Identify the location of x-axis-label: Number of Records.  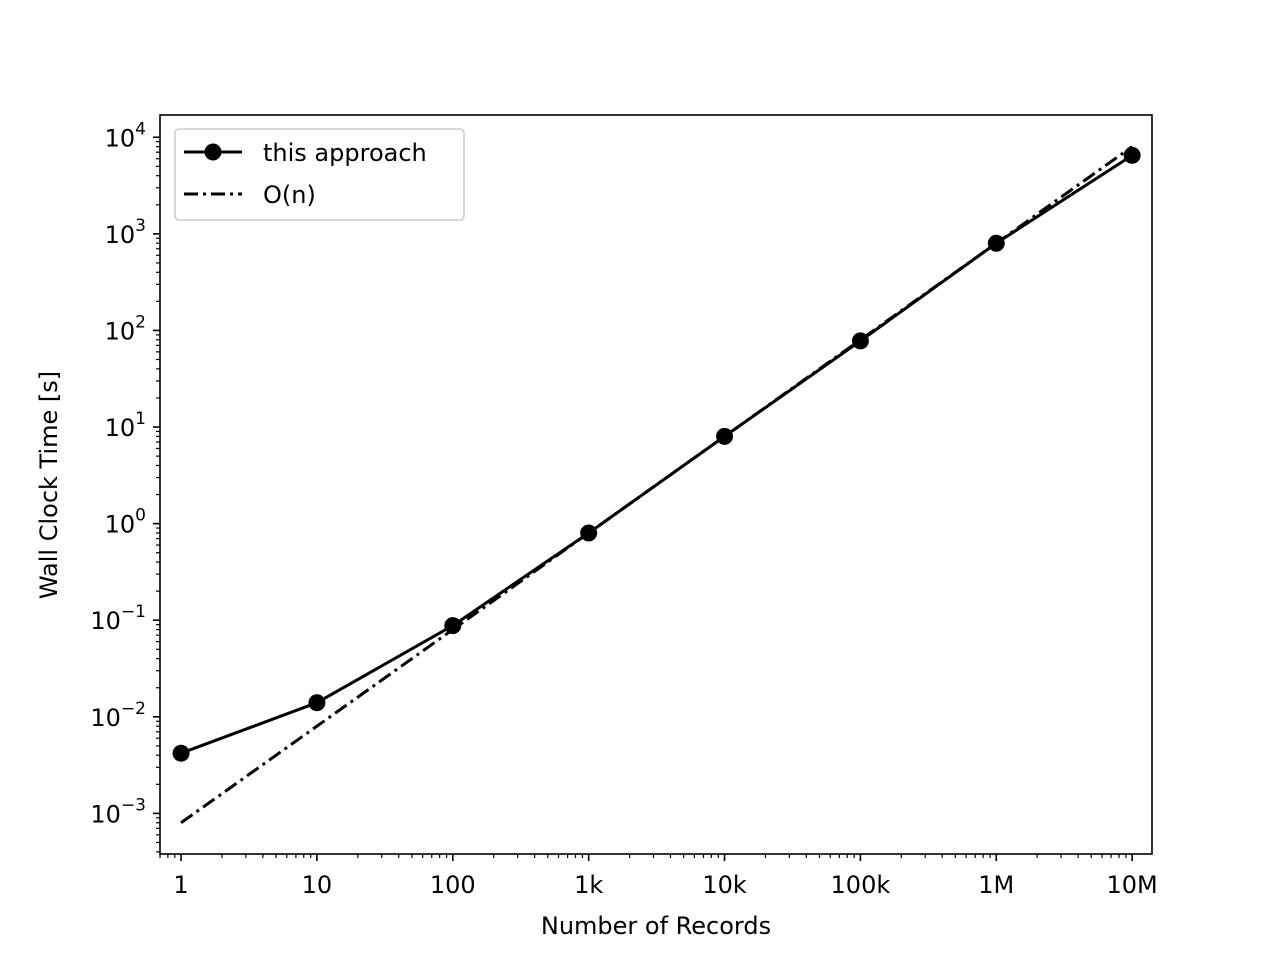
(656, 926).